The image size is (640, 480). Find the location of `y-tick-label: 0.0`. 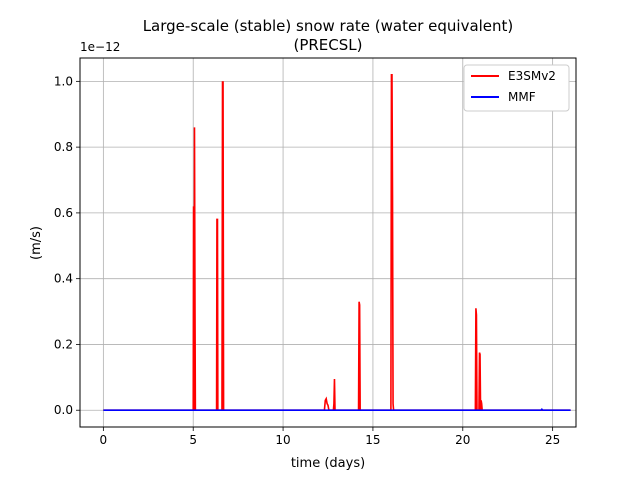

y-tick-label: 0.0 is located at coordinates (63, 410).